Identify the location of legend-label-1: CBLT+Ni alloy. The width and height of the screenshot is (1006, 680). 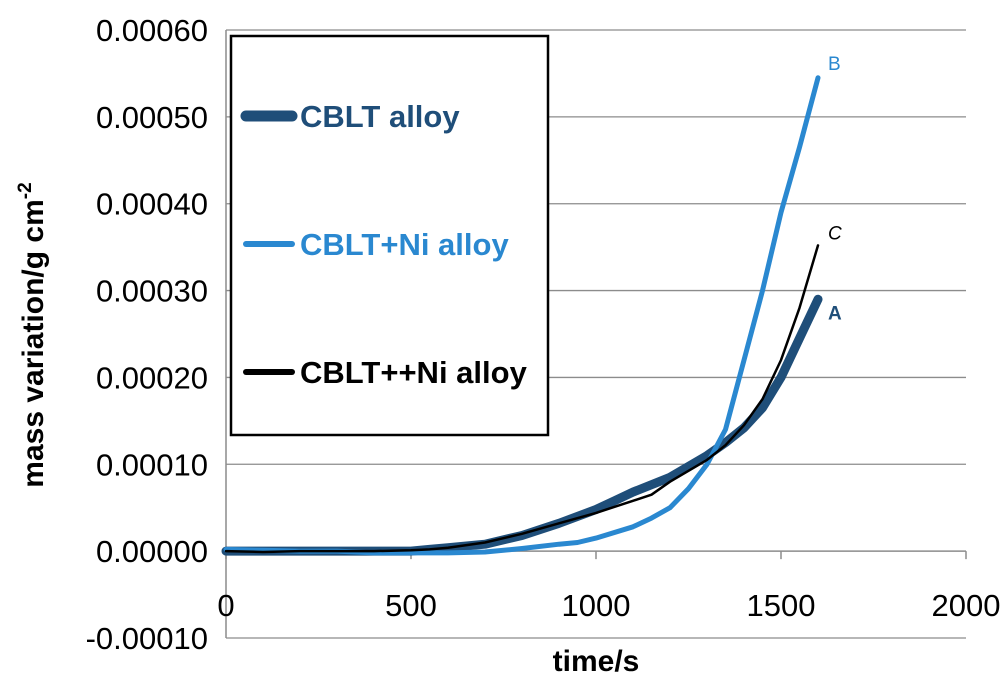
(404, 244).